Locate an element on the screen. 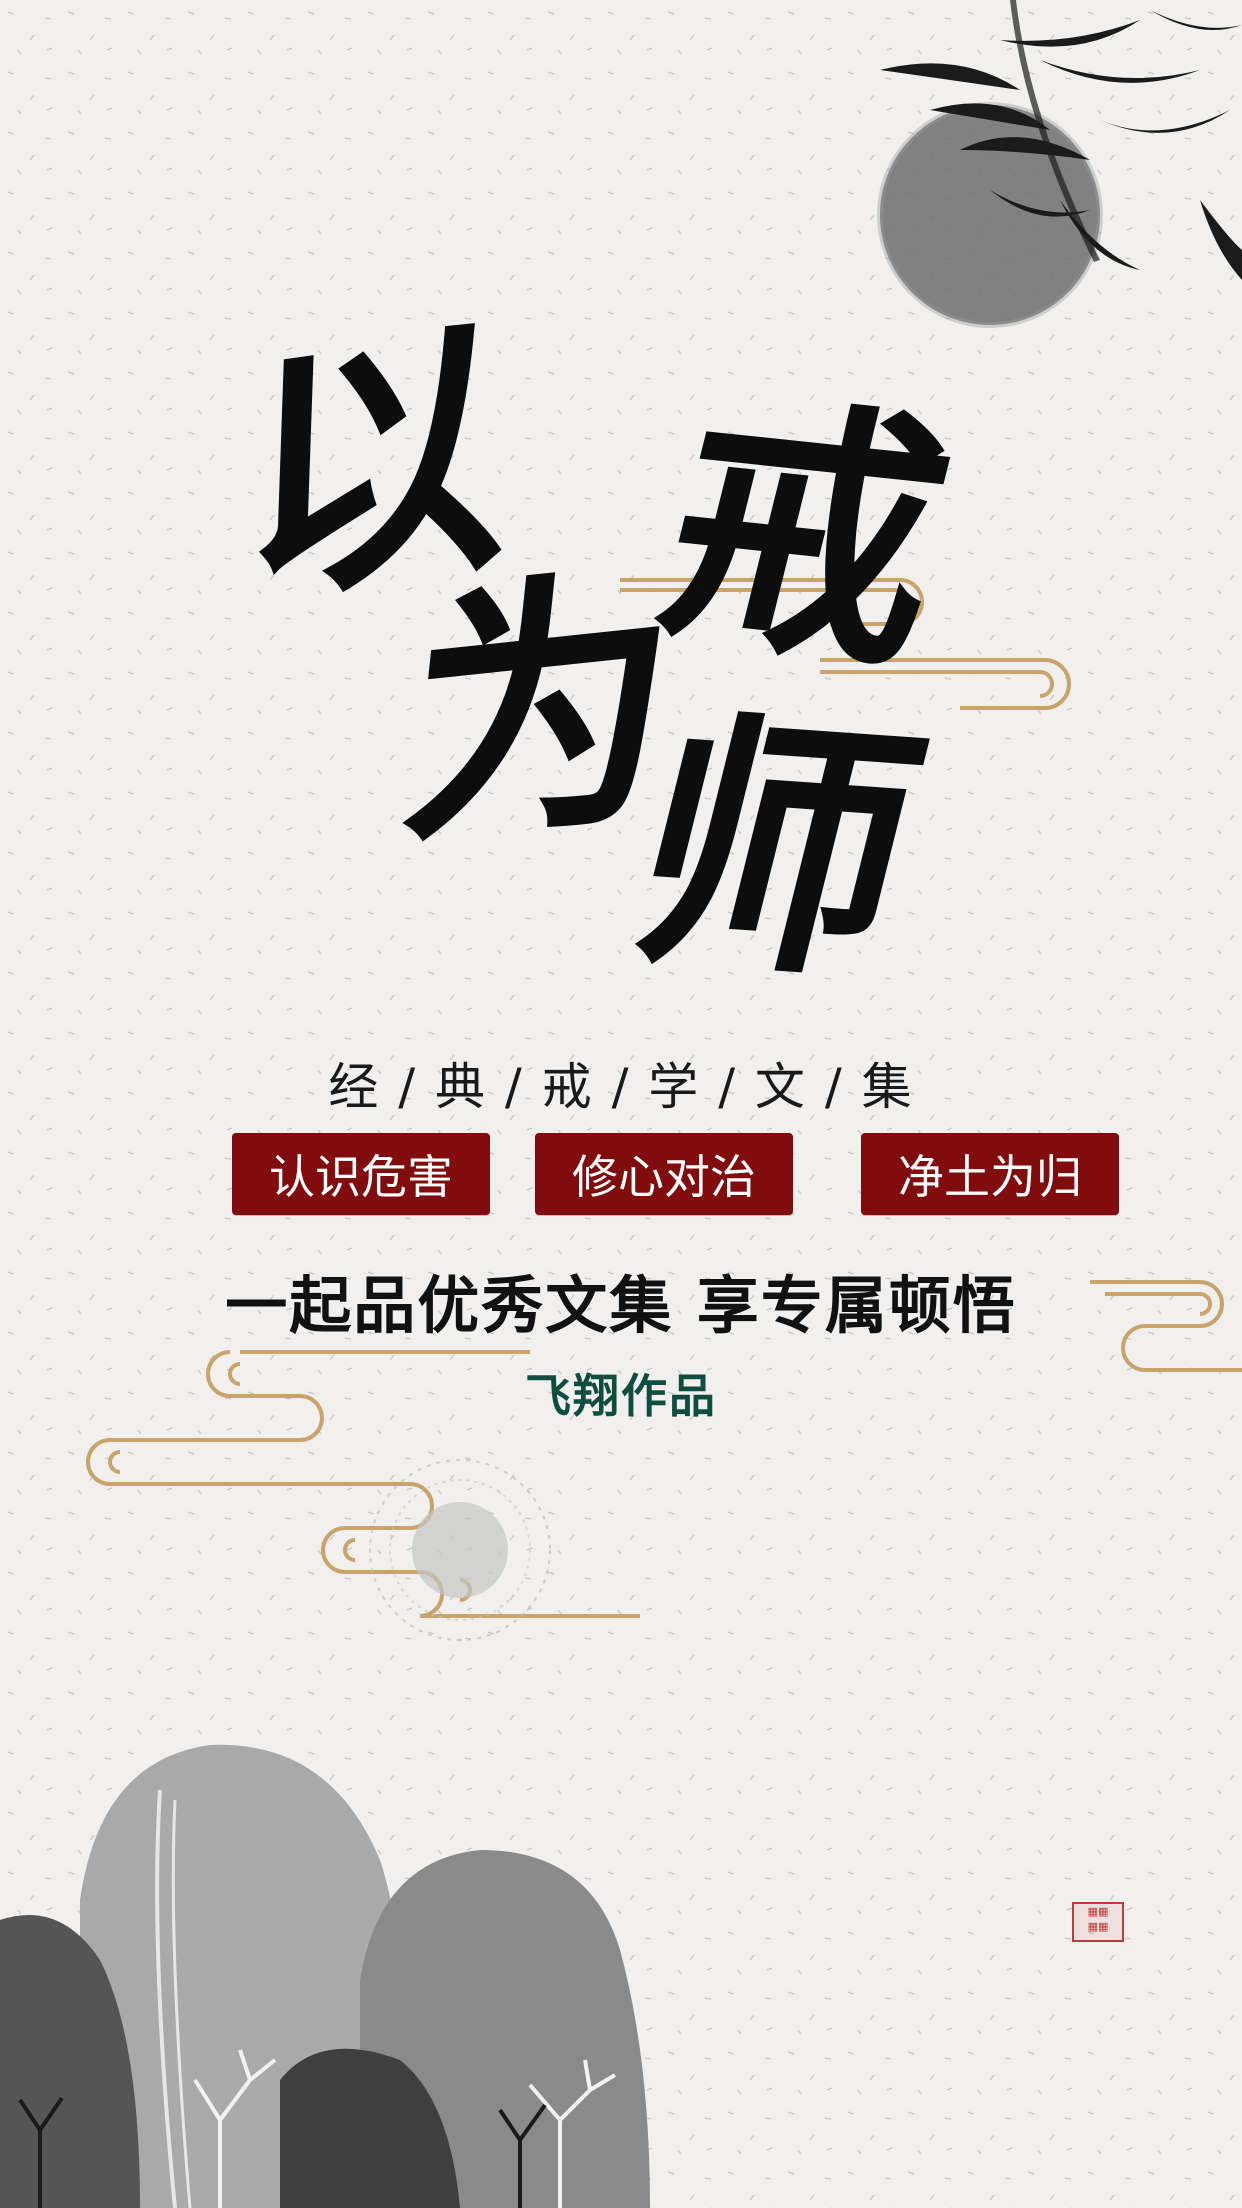 The image size is (1242, 2208). tag-row: 认识危害 修心对治 净土为归 is located at coordinates (621, 1174).